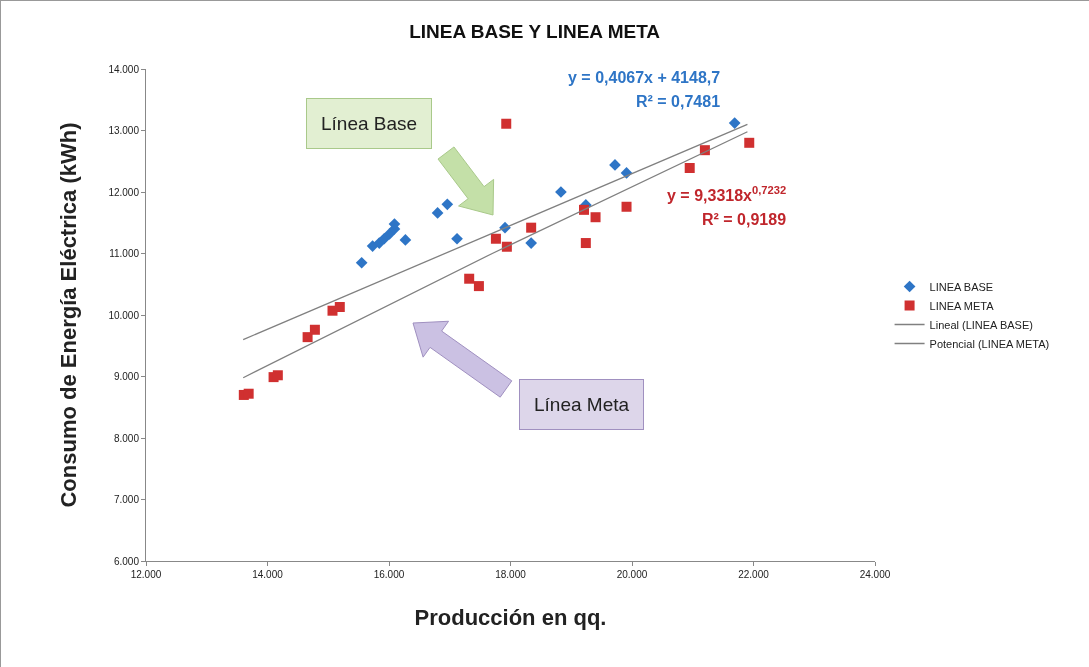  Describe the element at coordinates (981, 324) in the screenshot. I see `legend-label: Lineal (LINEA BASE)` at that location.